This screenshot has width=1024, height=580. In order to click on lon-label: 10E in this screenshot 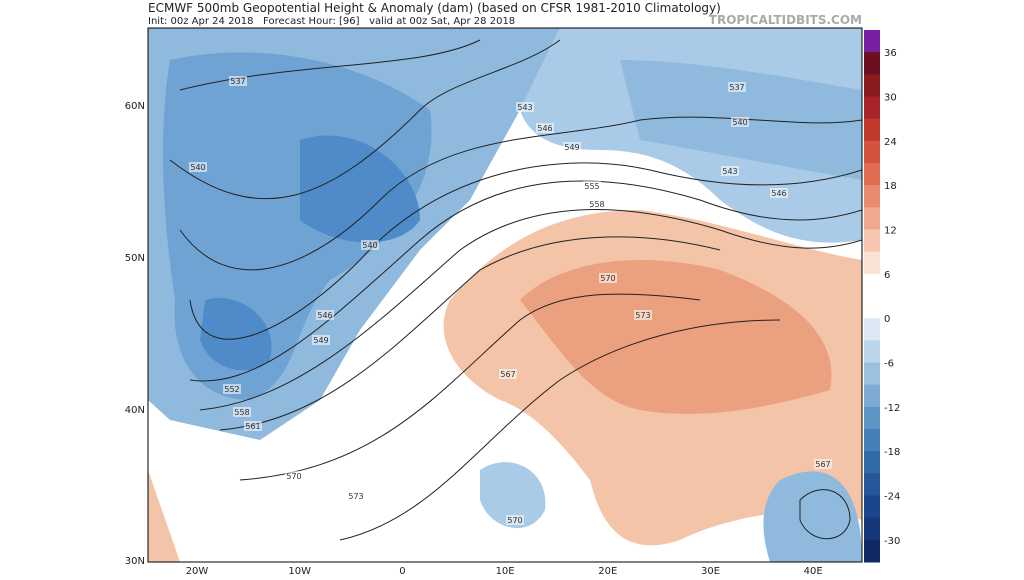, I will do `click(505, 571)`.